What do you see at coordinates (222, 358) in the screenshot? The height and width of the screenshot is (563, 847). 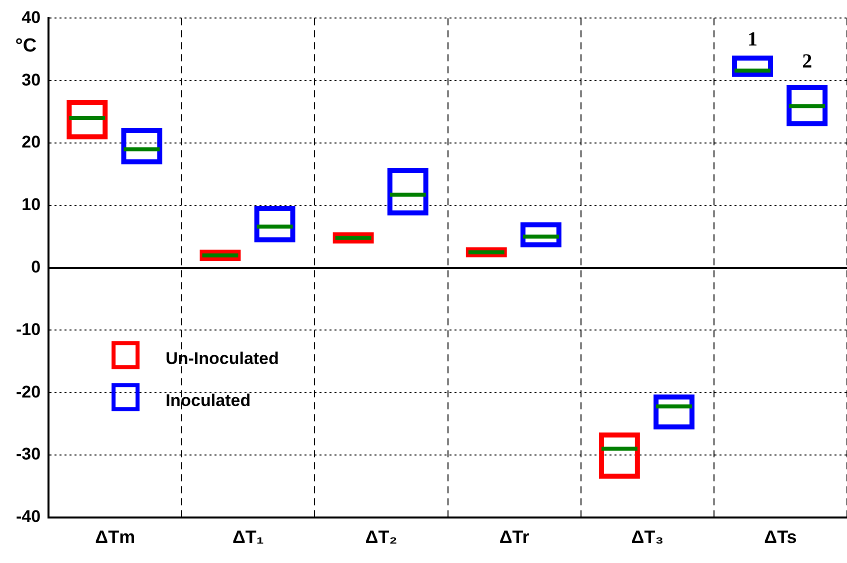 I see `legend-label: Un-Inoculated` at bounding box center [222, 358].